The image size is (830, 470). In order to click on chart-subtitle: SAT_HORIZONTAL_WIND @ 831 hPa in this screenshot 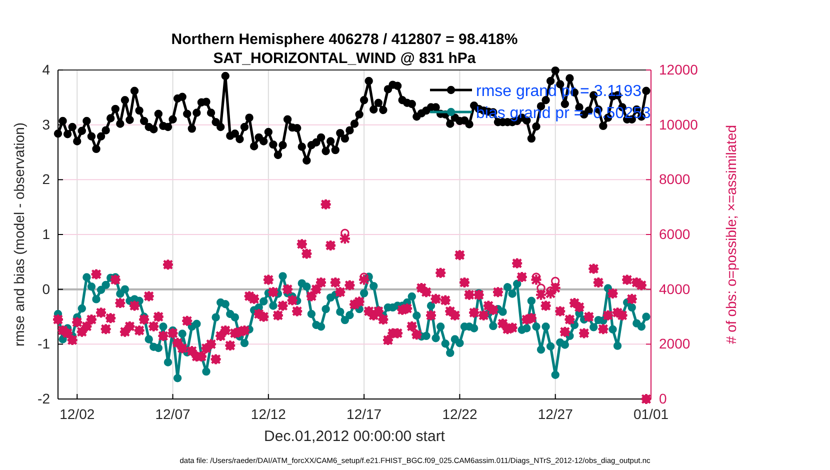, I will do `click(344, 58)`.